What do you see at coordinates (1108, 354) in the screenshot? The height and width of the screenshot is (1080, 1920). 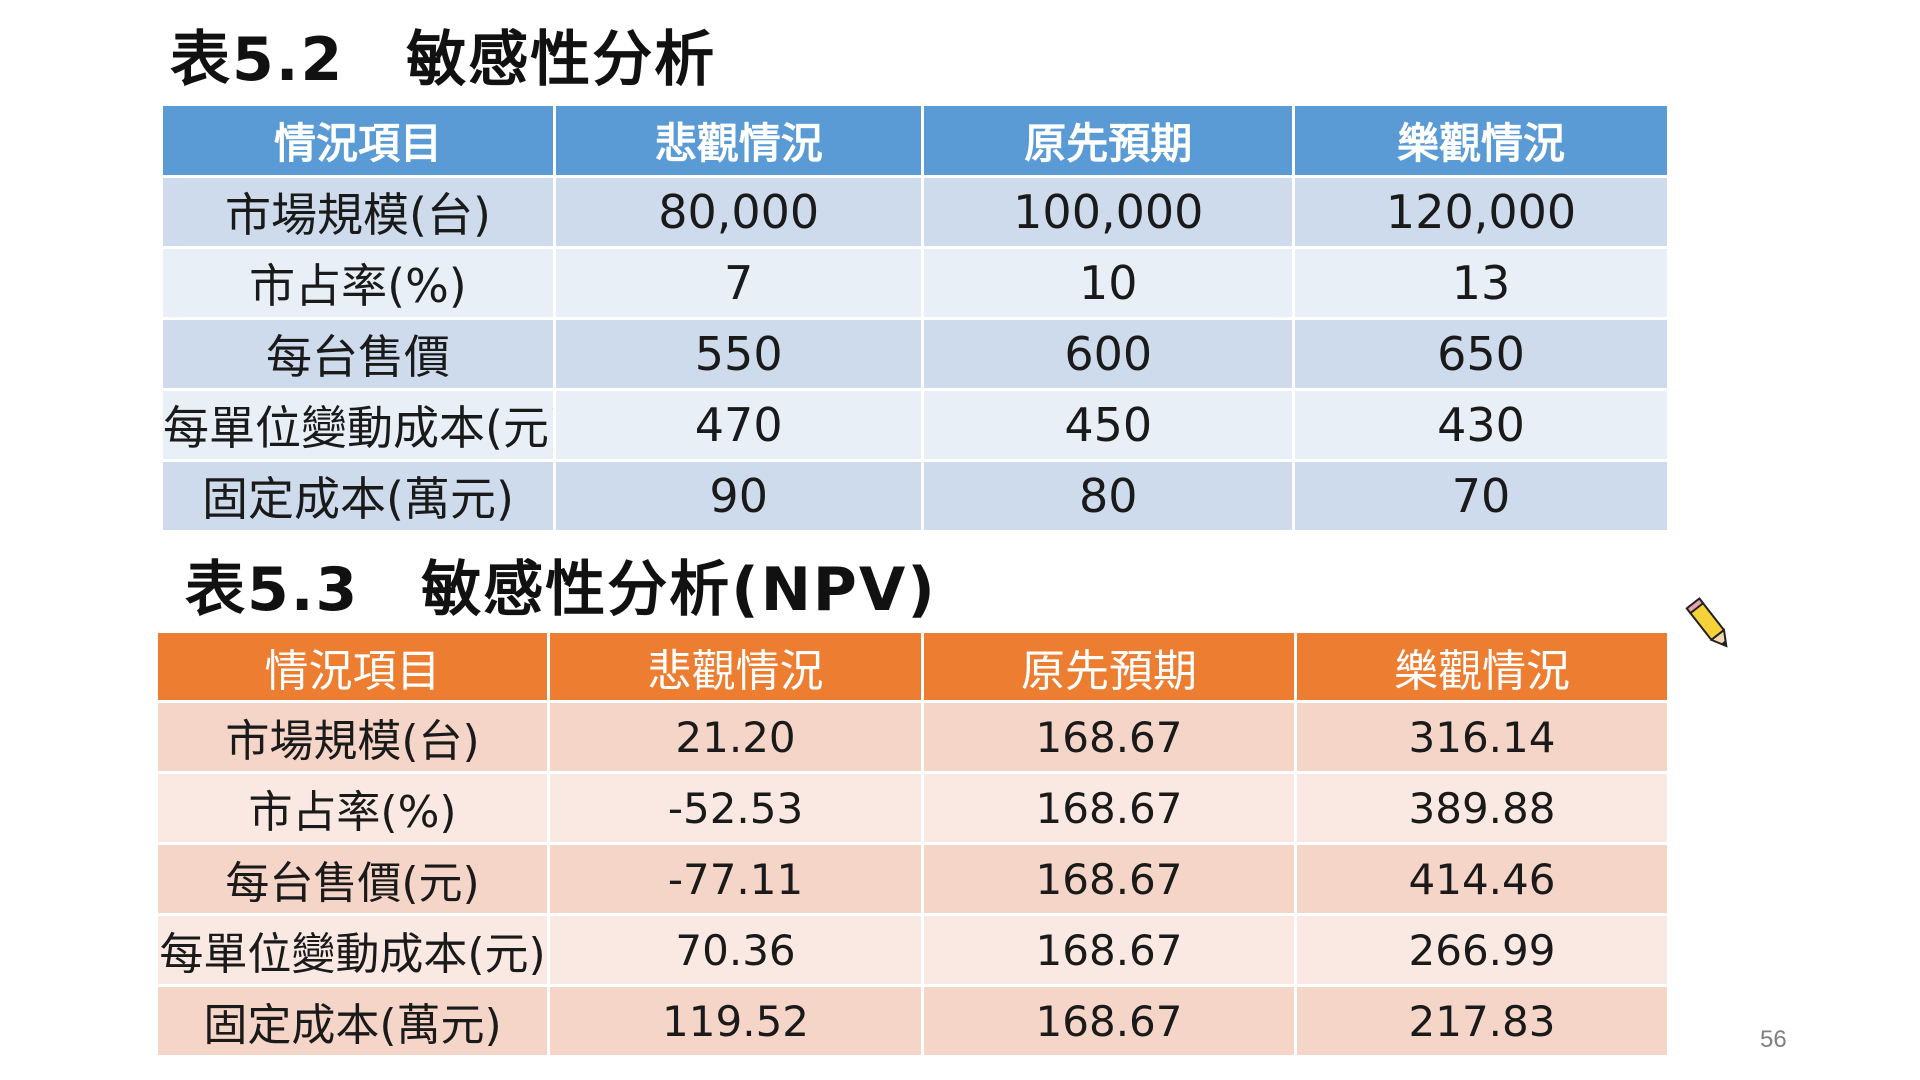 I see `table-cell: 600` at bounding box center [1108, 354].